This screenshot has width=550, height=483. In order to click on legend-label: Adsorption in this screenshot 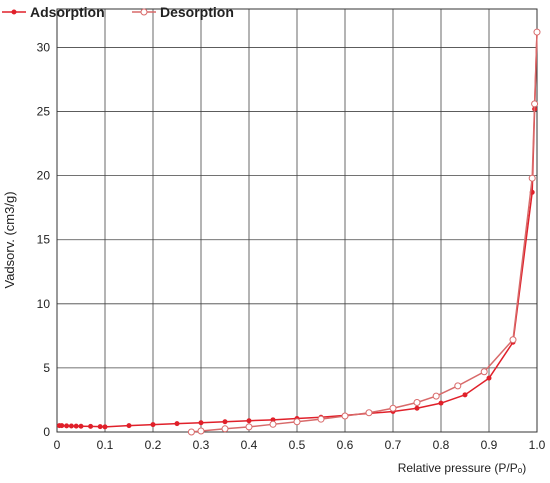, I will do `click(67, 12)`.